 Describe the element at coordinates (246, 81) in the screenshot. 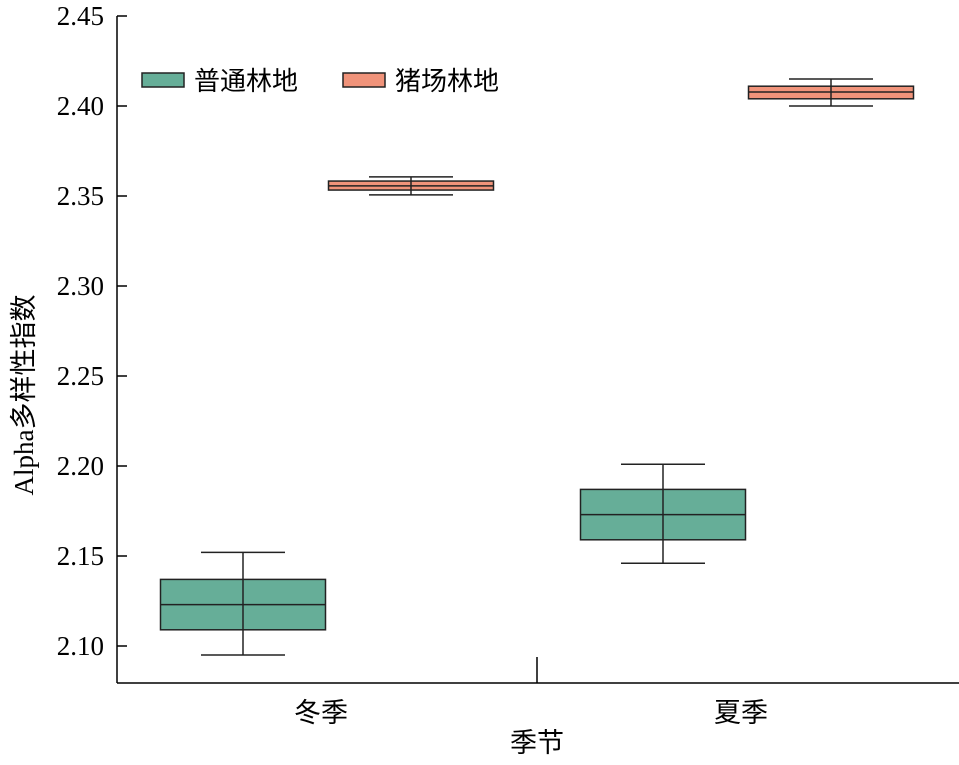

I see `legend-label: 普通林地` at that location.